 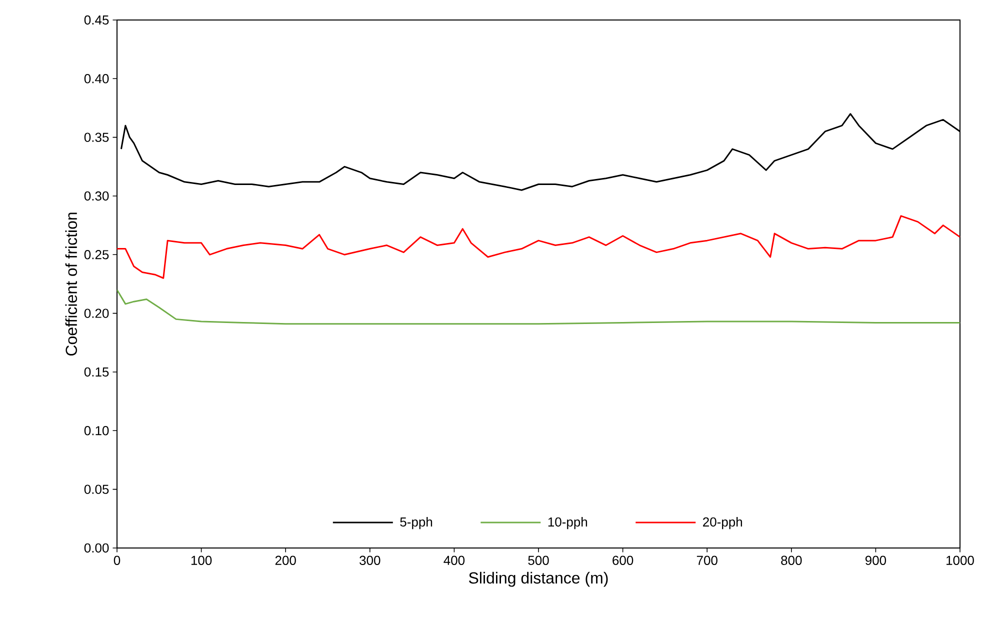 What do you see at coordinates (96, 313) in the screenshot?
I see `y-tick-label: 0.20` at bounding box center [96, 313].